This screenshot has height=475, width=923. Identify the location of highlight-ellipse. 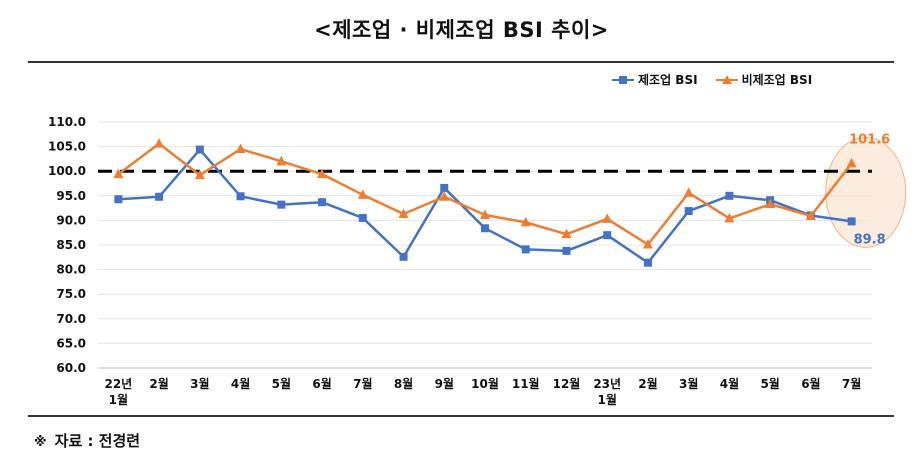
(866, 192).